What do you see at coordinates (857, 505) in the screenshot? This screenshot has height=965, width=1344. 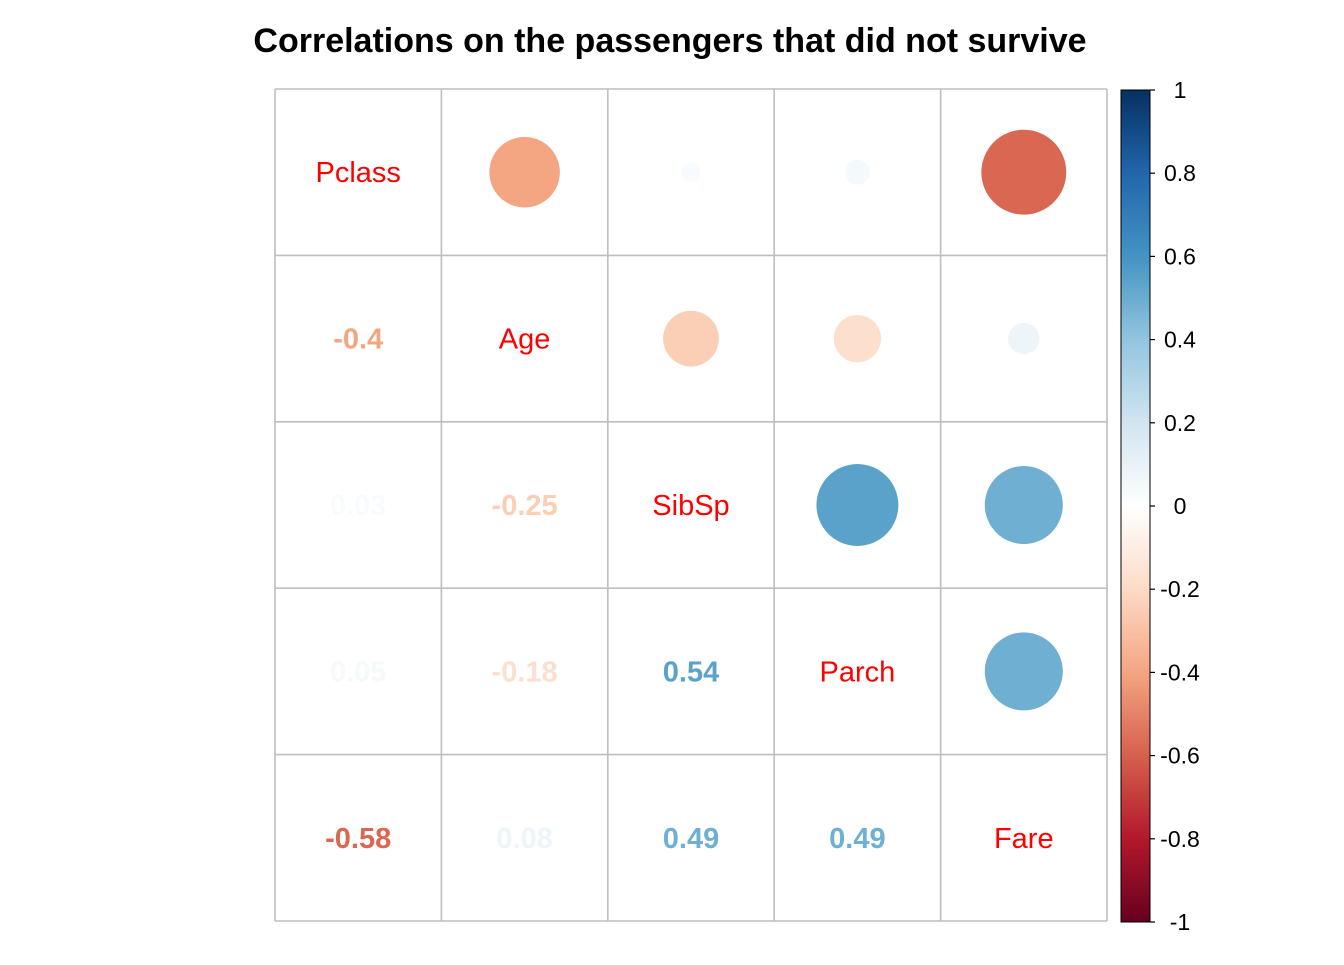 I see `corr-circle-sibsp-parch` at bounding box center [857, 505].